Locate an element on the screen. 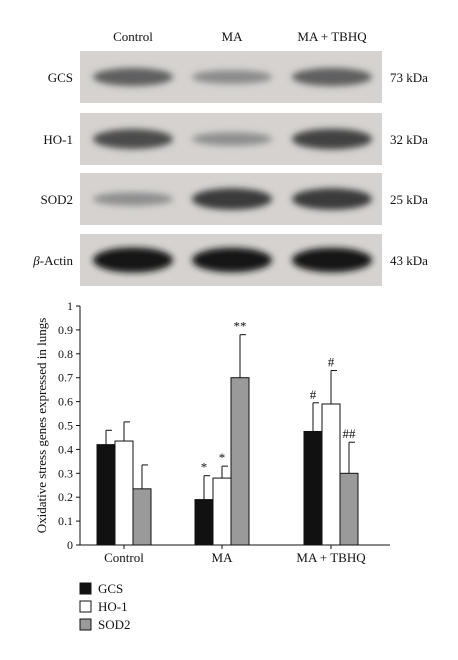 The width and height of the screenshot is (458, 660). y-tick-label: 0.3 is located at coordinates (65, 473).